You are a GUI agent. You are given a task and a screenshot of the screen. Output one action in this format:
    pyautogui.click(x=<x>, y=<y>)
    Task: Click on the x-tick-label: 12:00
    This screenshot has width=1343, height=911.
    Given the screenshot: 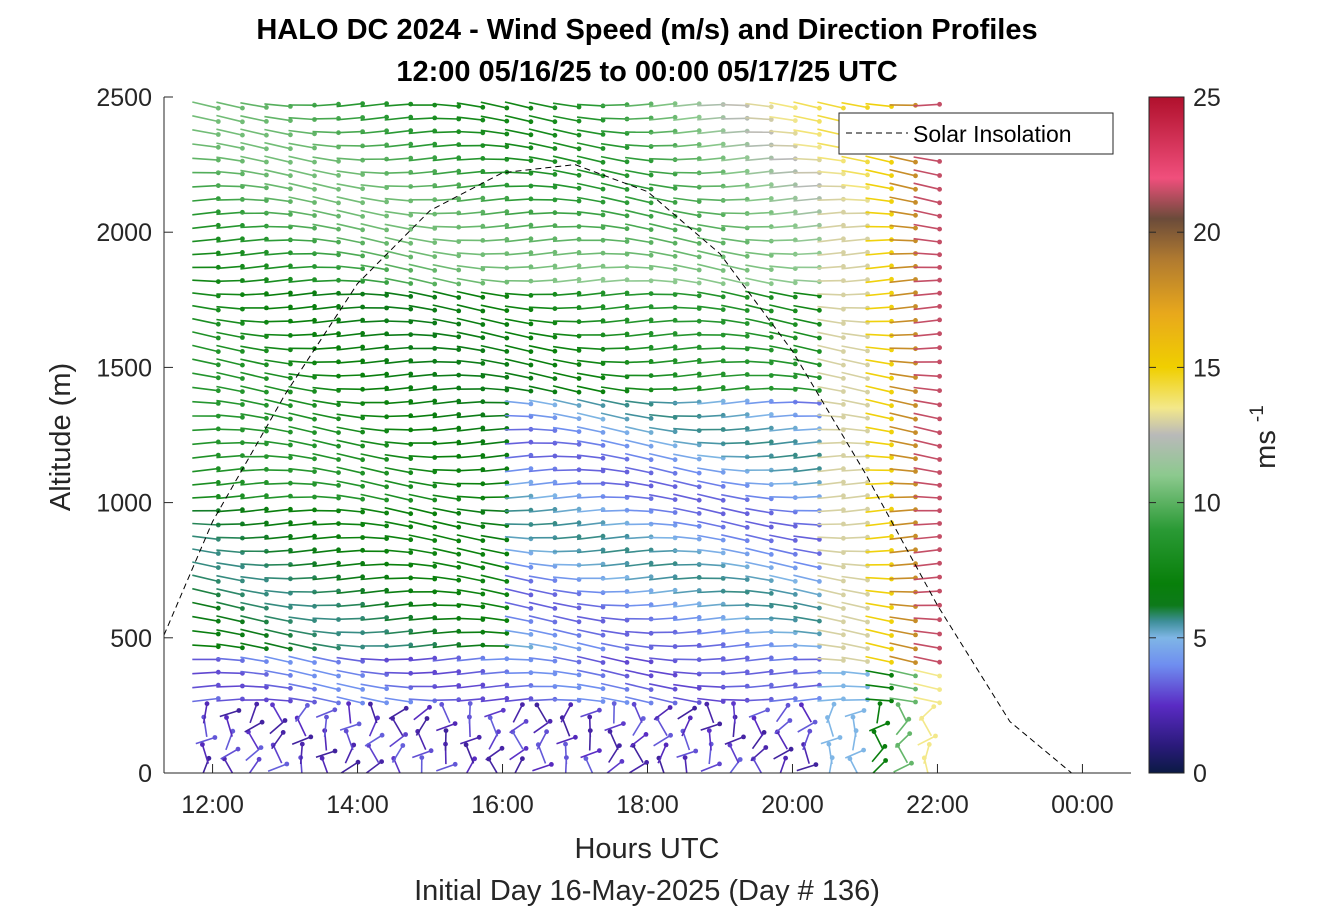 What is the action you would take?
    pyautogui.click(x=212, y=805)
    